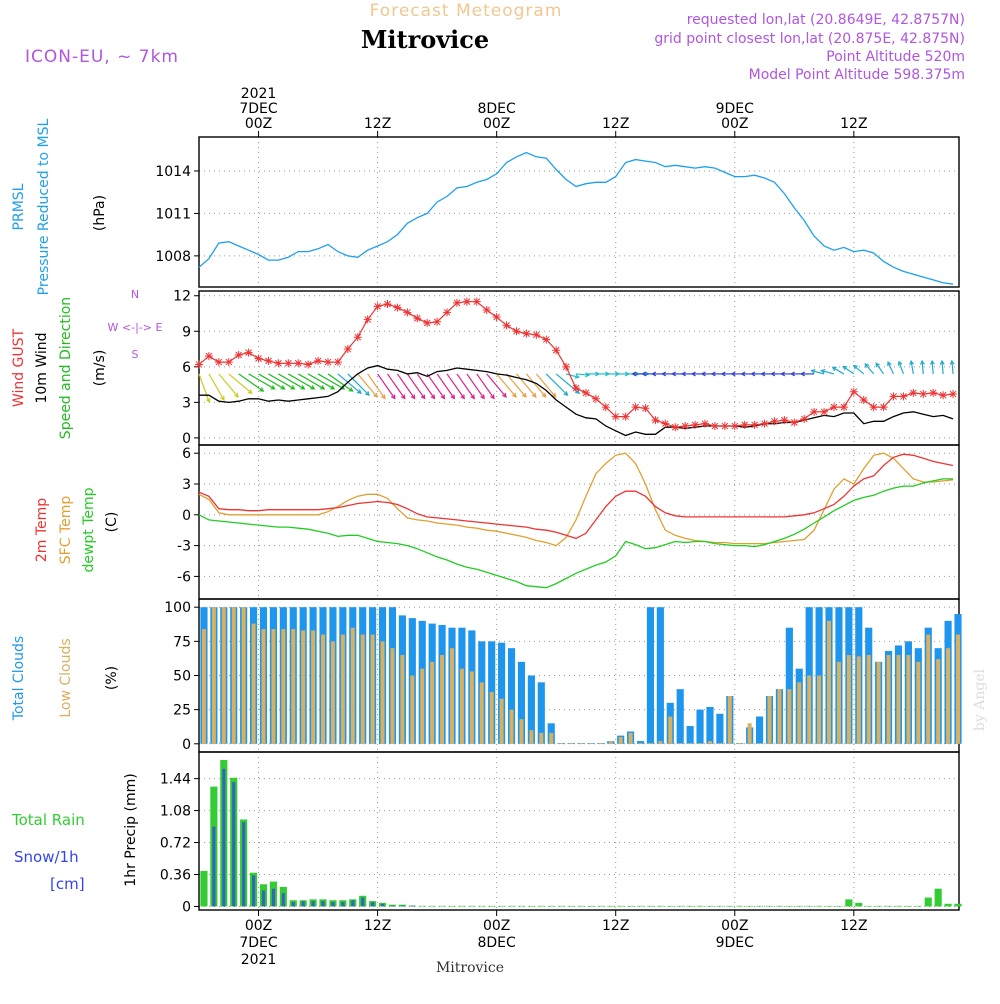  Describe the element at coordinates (895, 57) in the screenshot. I see `point-altitude: Point Altitude 520m` at that location.